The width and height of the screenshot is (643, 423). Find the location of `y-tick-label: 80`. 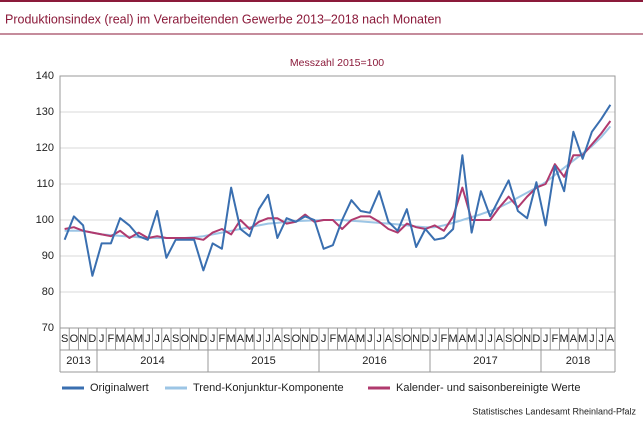

y-tick-label: 80 is located at coordinates (48, 292).